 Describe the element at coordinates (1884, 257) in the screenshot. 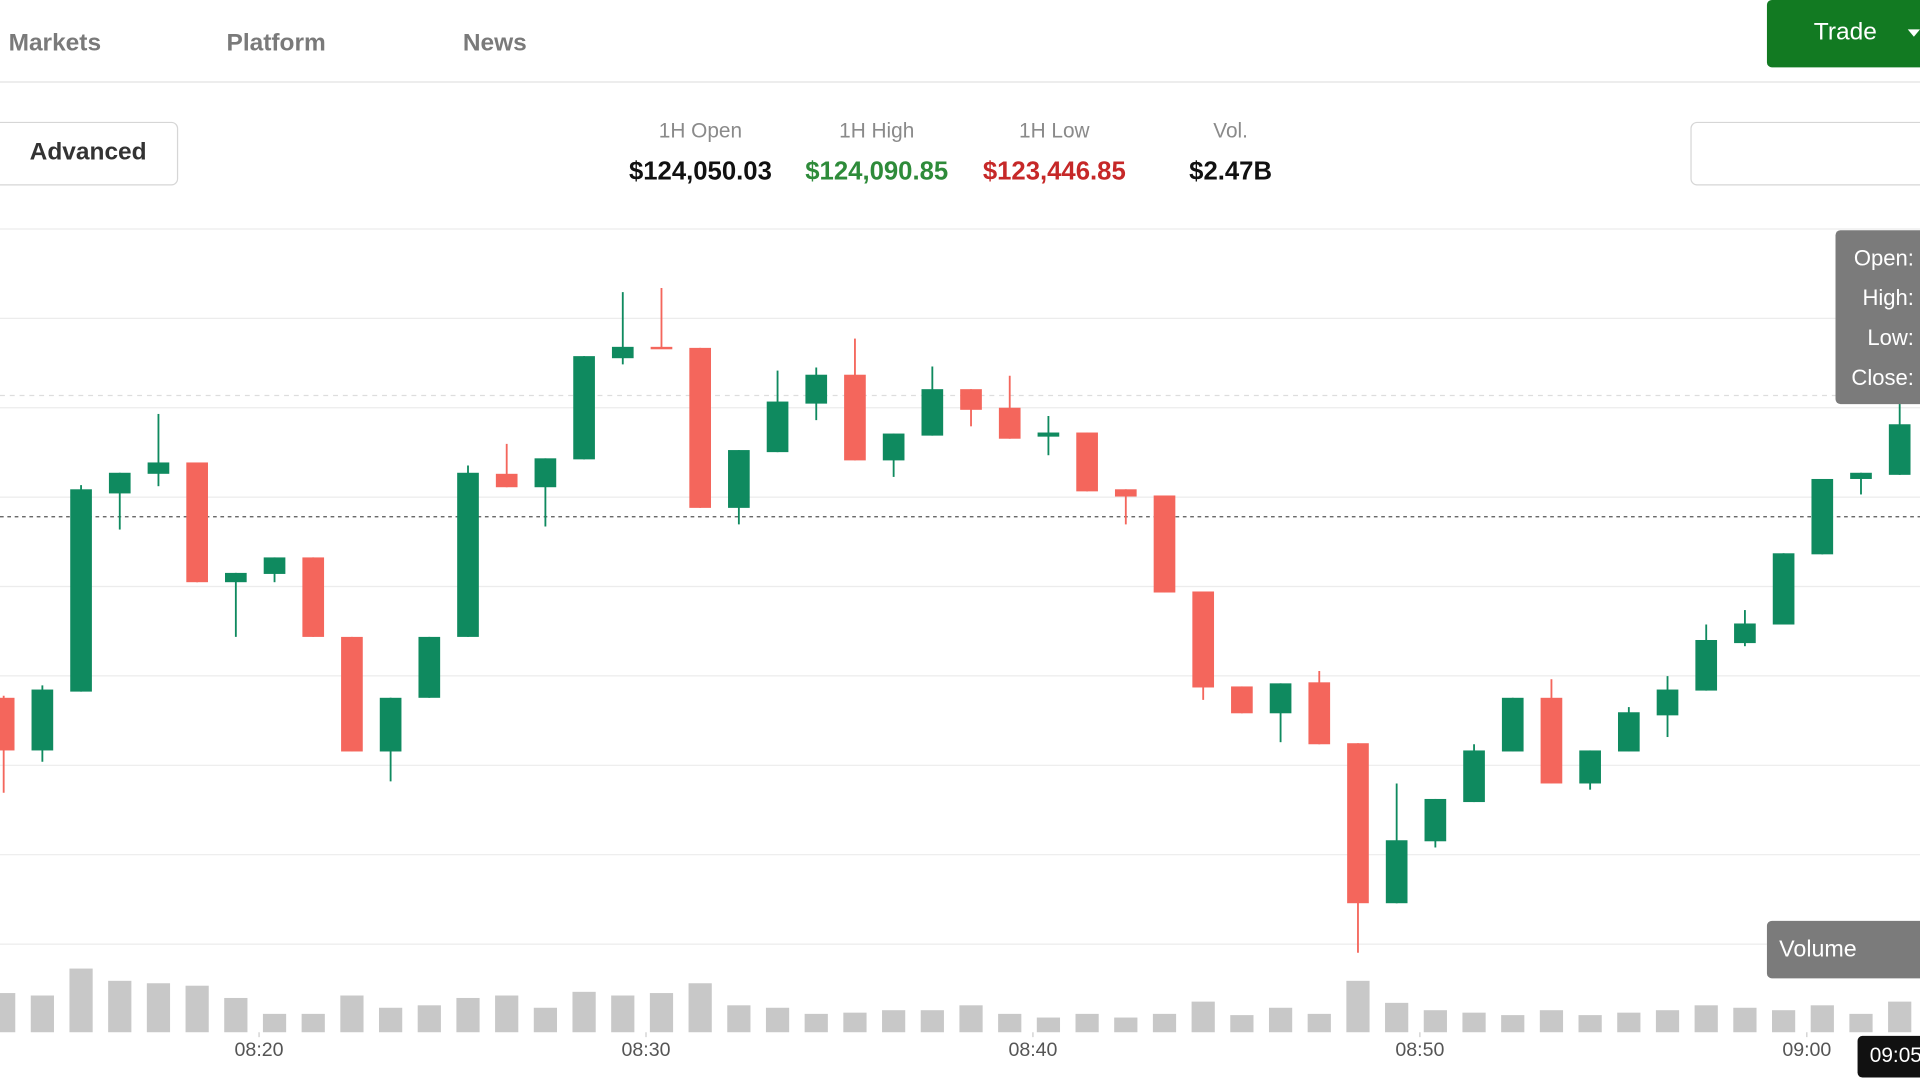

I see `tooltip-label: Open:` at that location.